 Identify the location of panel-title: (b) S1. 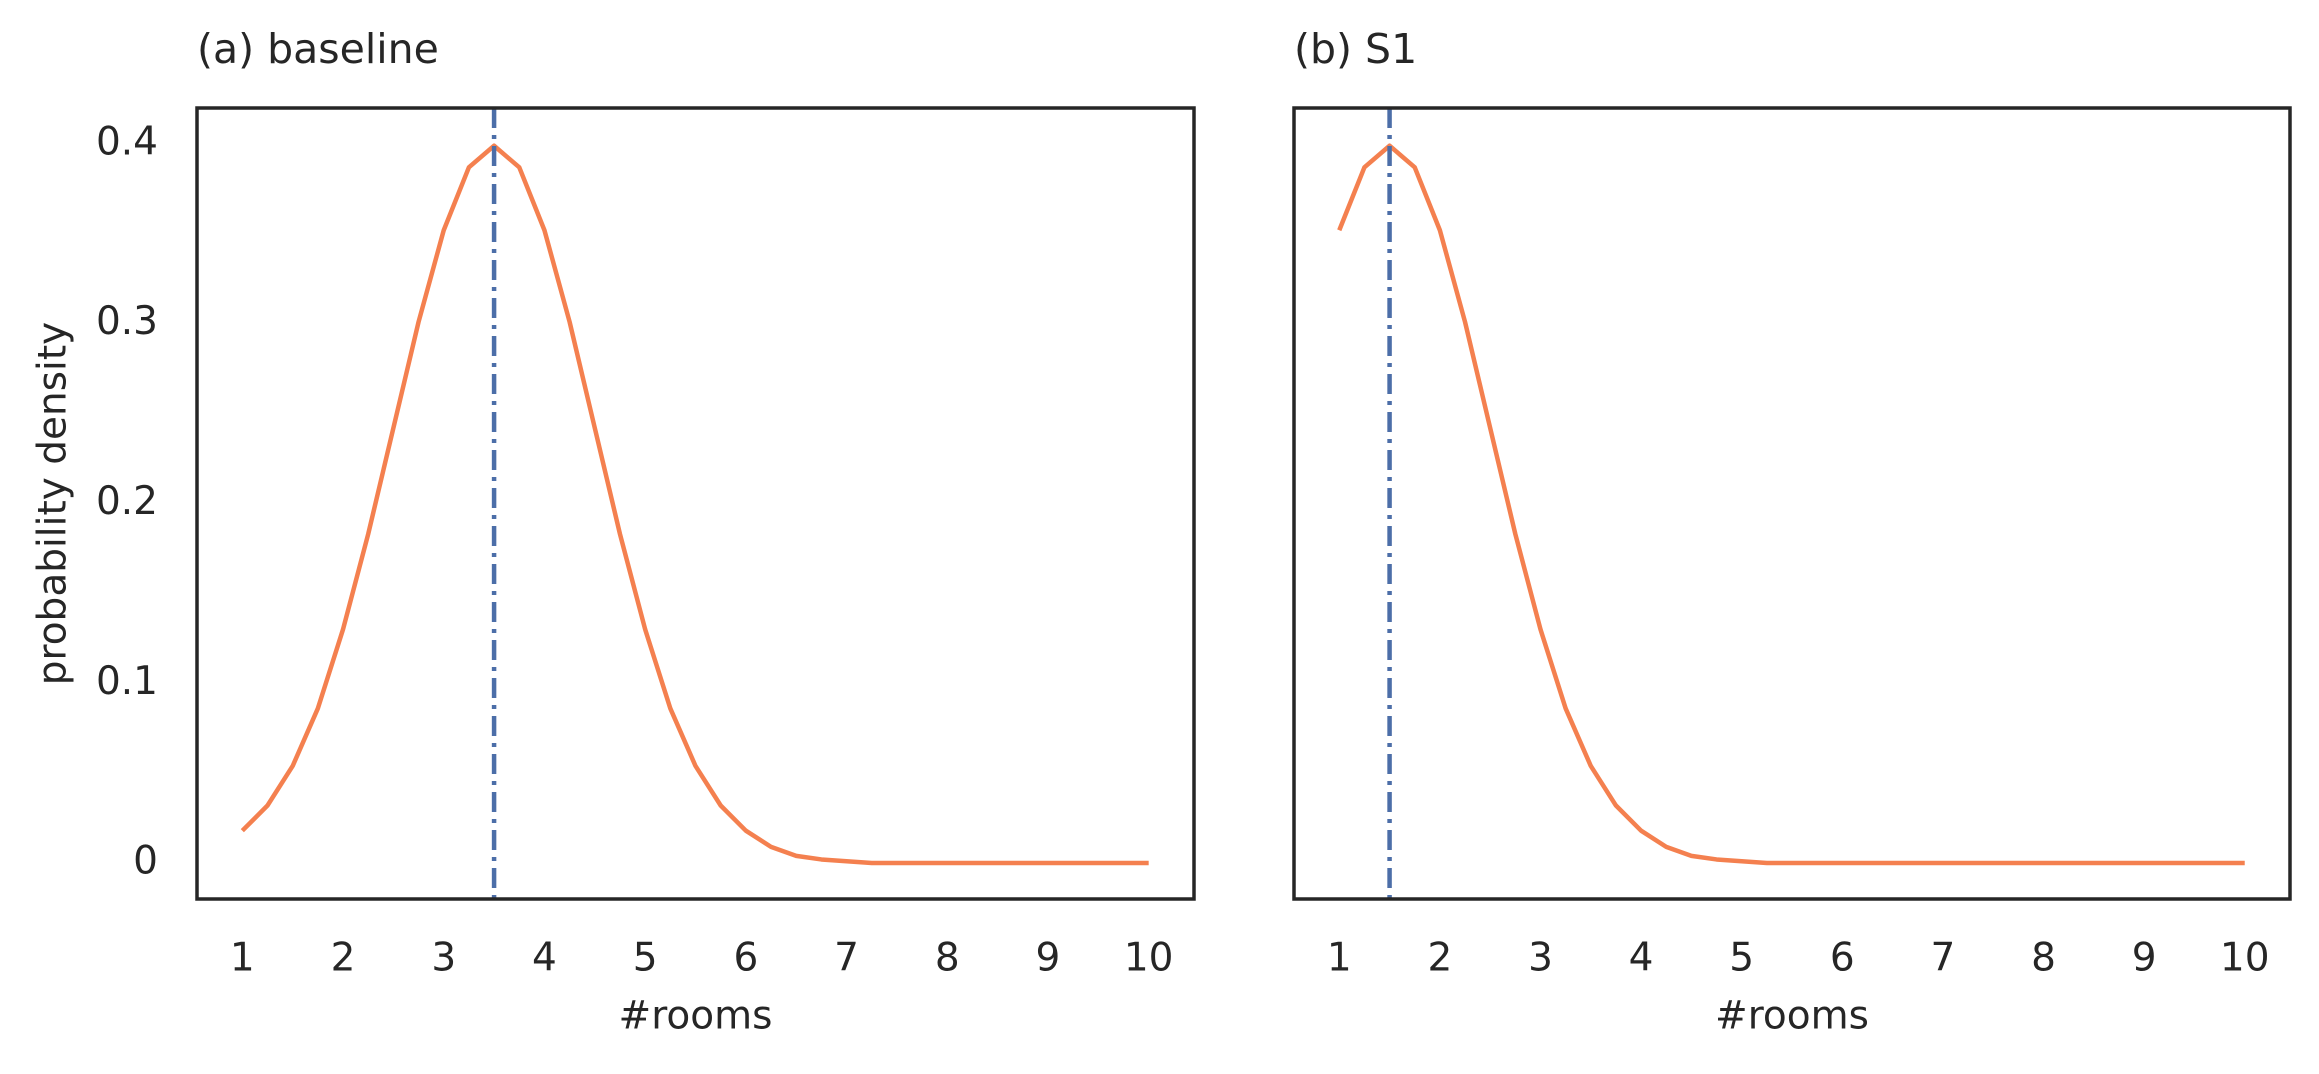
(1355, 49).